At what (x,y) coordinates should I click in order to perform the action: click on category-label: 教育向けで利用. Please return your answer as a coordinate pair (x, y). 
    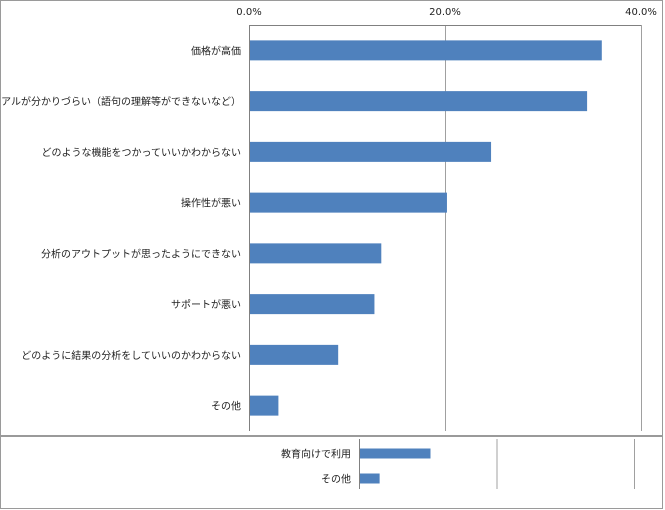
    Looking at the image, I should click on (316, 454).